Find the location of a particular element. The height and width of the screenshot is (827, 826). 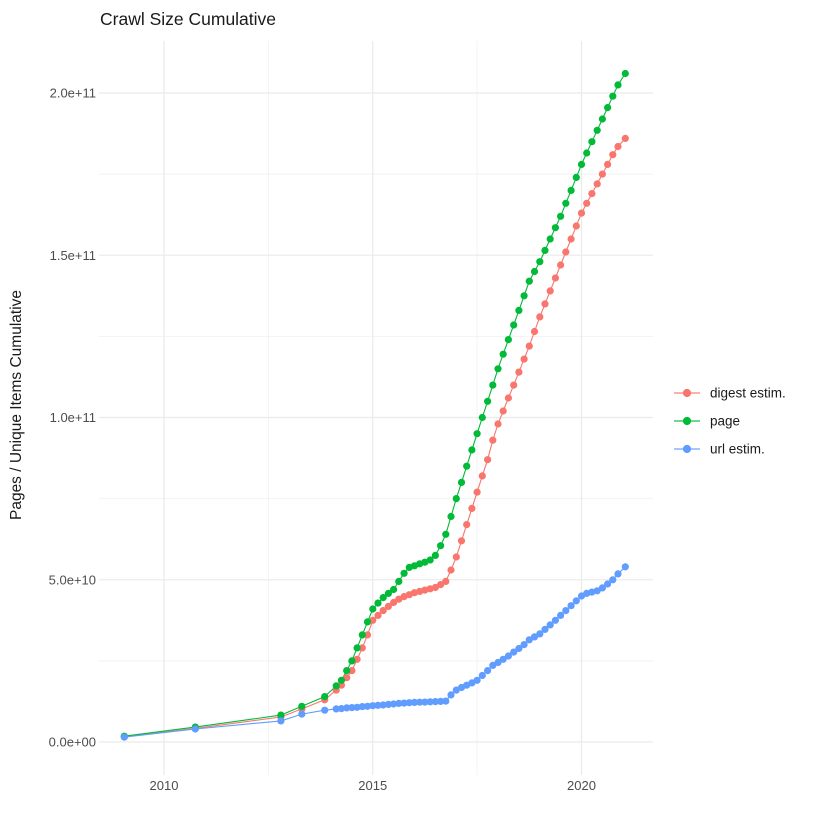

legend-item-label: page is located at coordinates (725, 421).